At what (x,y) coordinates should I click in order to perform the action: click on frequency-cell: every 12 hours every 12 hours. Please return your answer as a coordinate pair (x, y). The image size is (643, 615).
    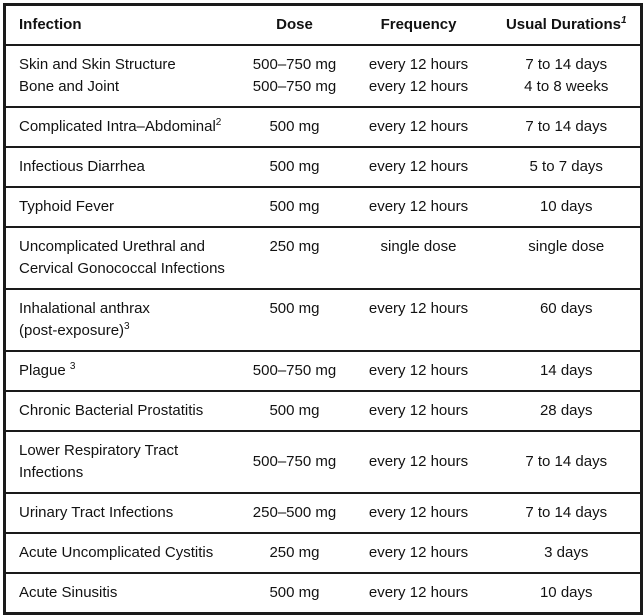
    Looking at the image, I should click on (419, 76).